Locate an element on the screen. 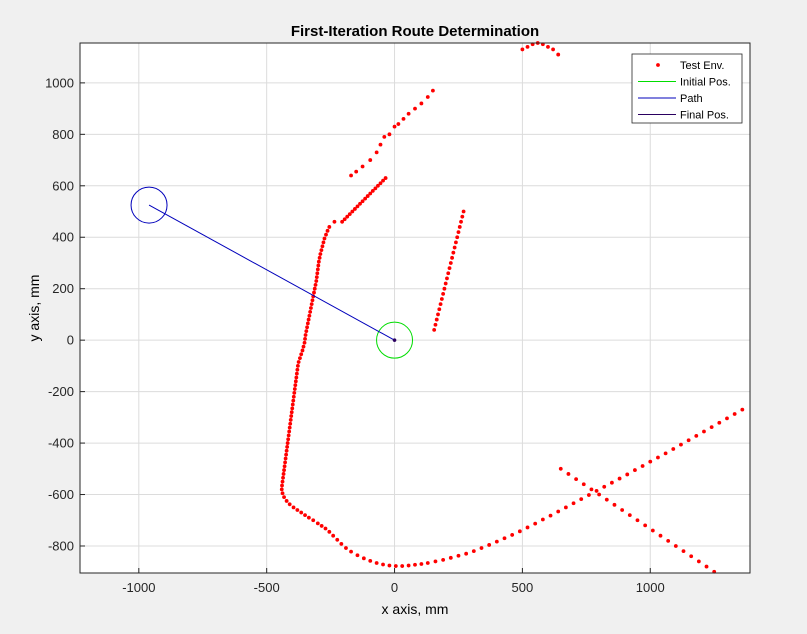 The width and height of the screenshot is (807, 634). legend-item-path: Path is located at coordinates (691, 99).